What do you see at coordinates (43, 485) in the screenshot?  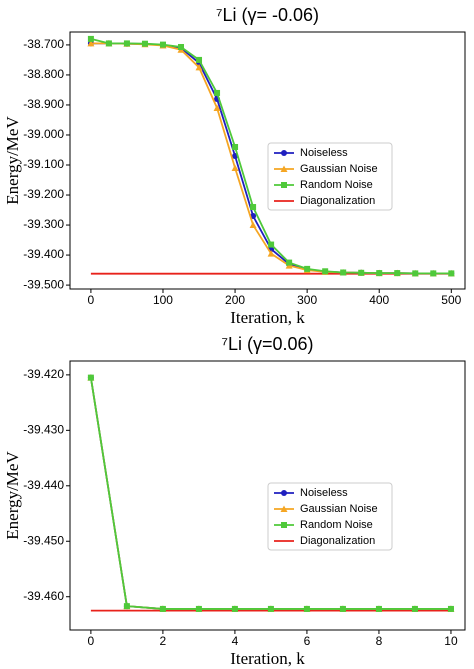 I see `y-tick-label: -39.440` at bounding box center [43, 485].